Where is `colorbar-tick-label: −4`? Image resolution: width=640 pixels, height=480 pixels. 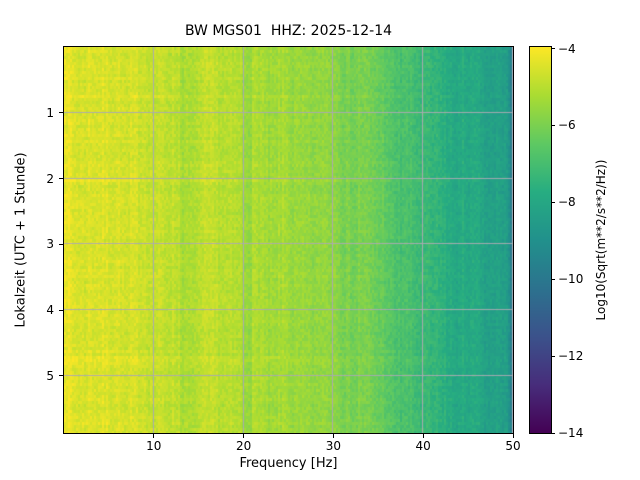 colorbar-tick-label: −4 is located at coordinates (567, 48).